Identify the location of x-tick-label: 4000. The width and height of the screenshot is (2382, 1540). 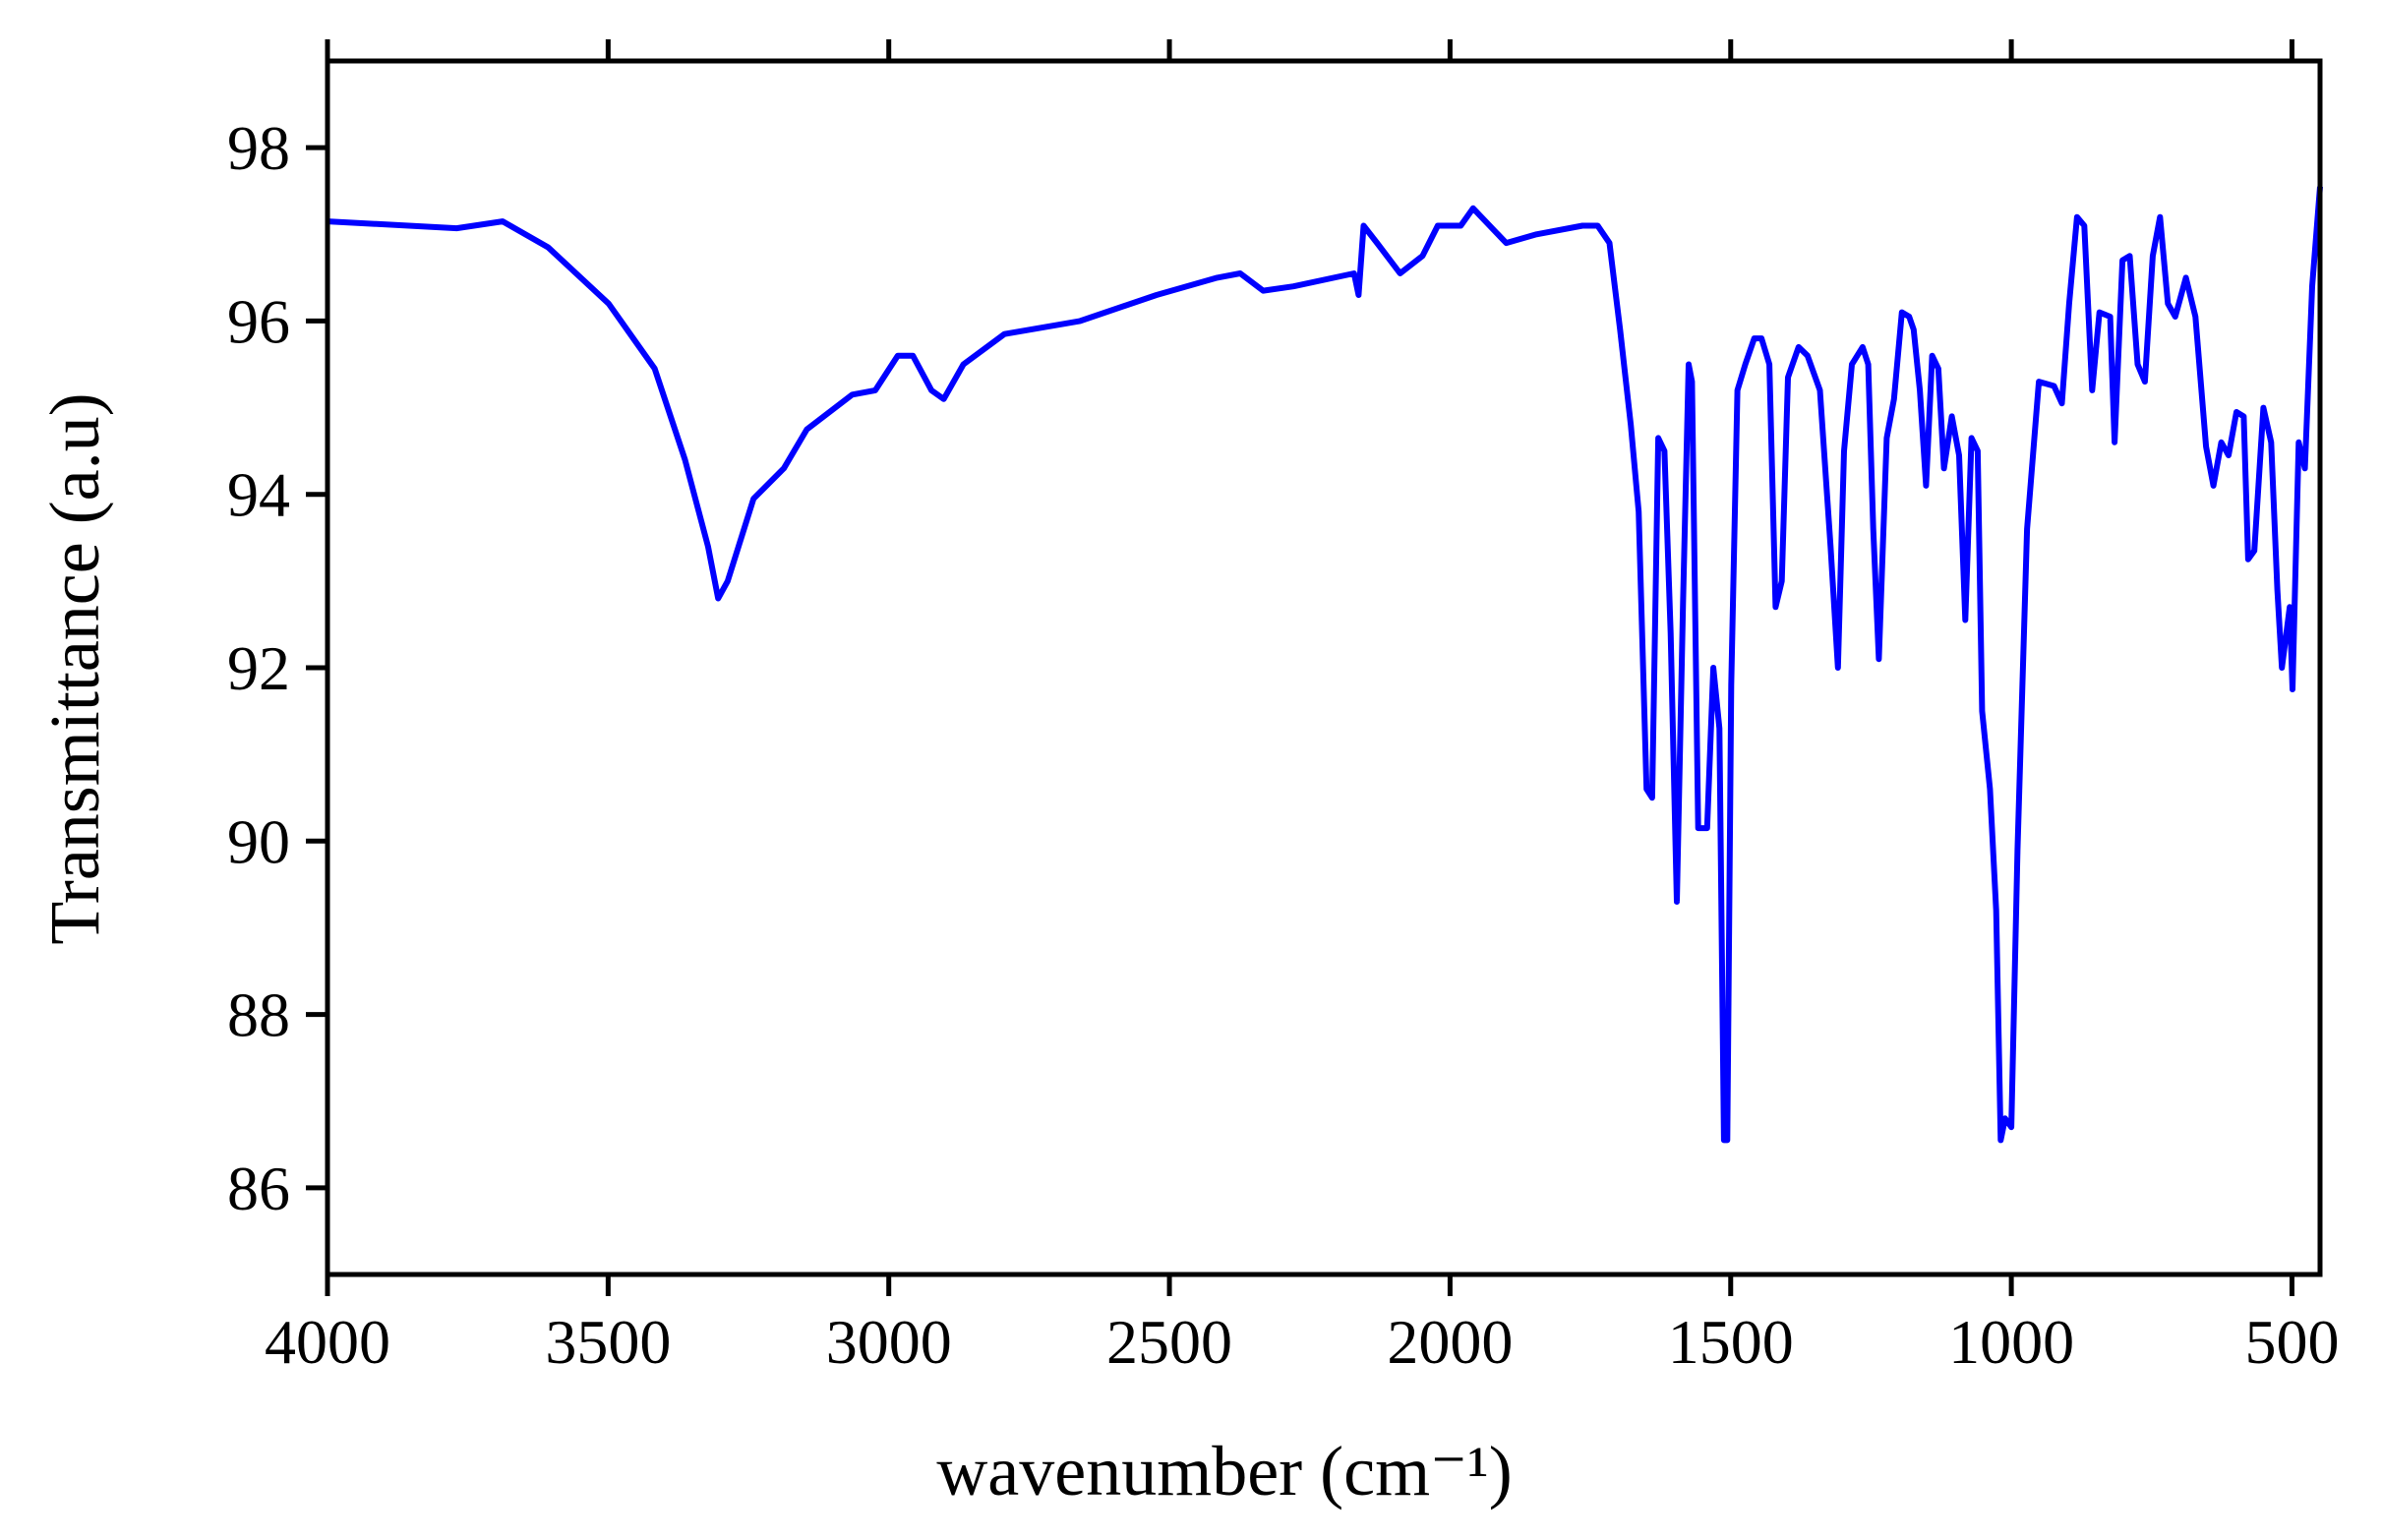
(327, 1342).